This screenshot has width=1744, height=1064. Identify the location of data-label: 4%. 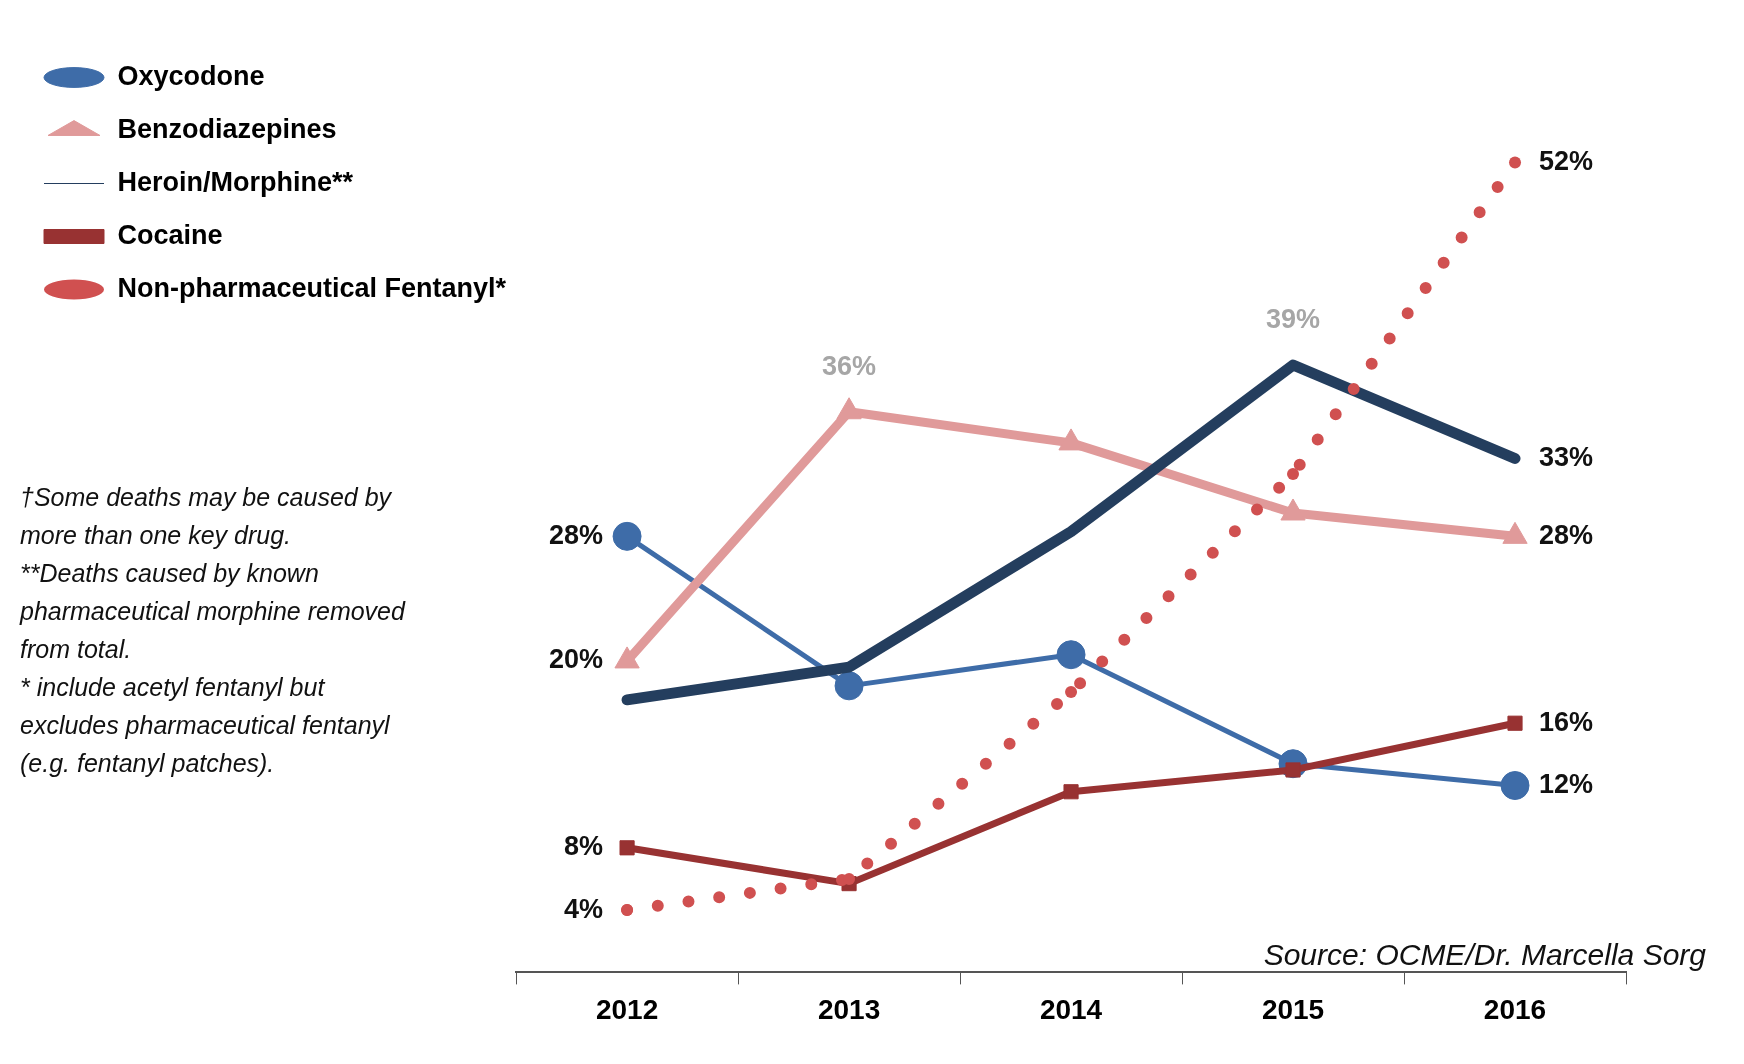
(584, 908).